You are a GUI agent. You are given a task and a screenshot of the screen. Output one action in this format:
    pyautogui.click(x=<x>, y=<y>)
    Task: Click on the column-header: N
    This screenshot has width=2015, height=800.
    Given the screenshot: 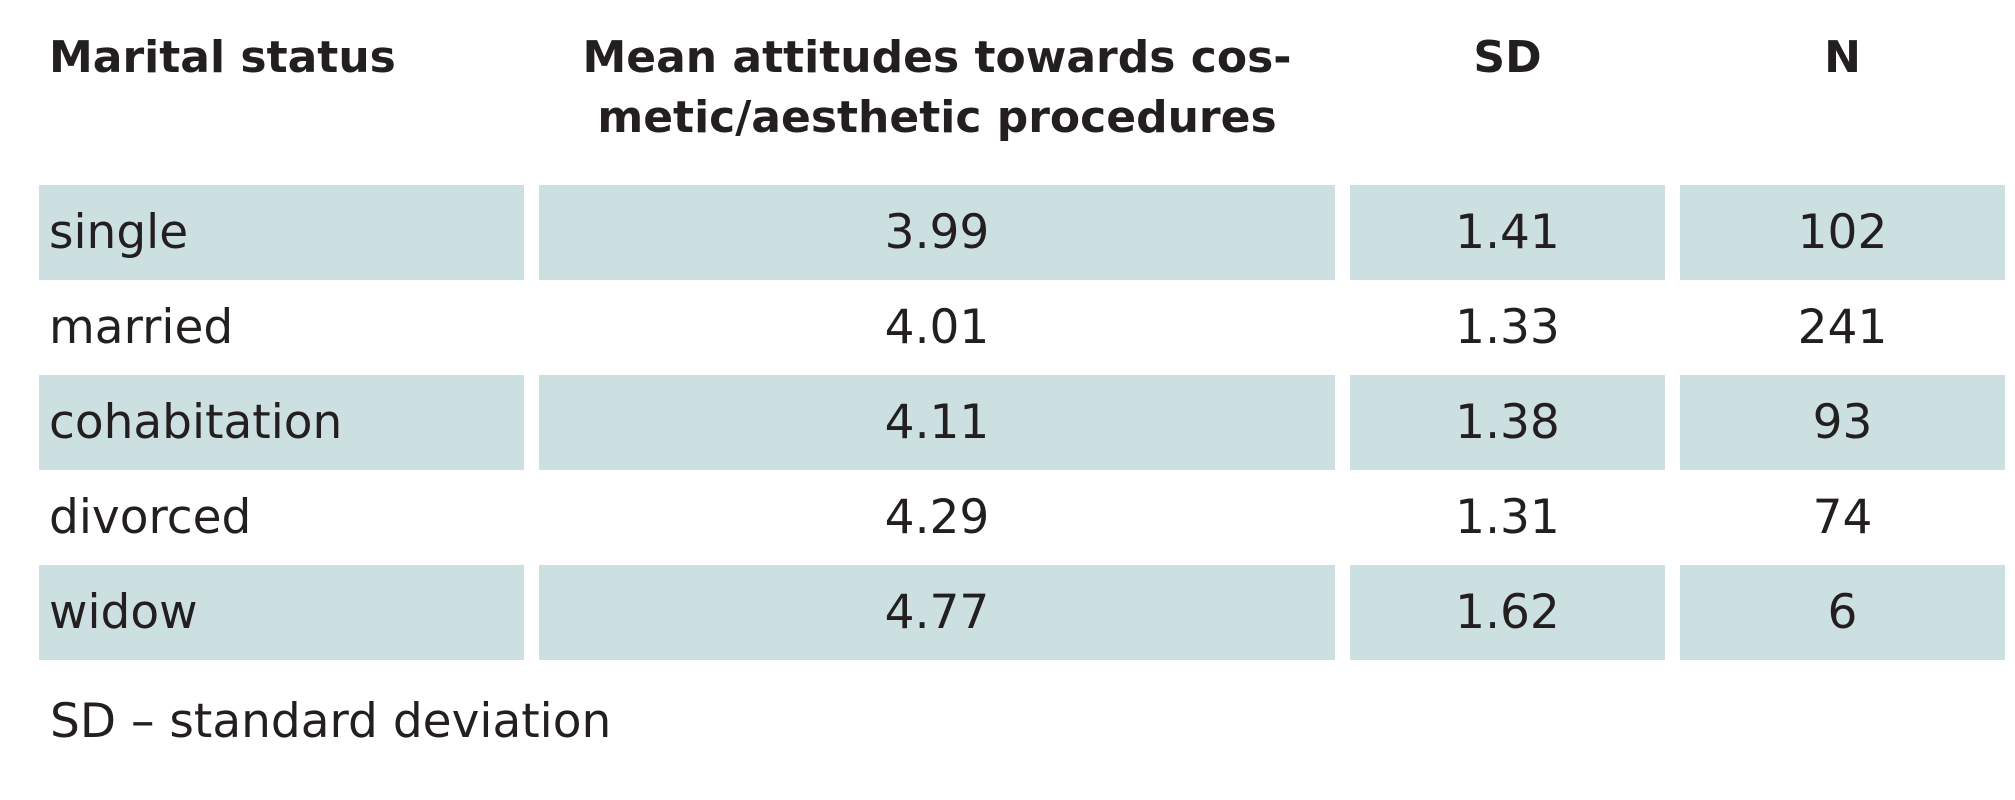 What is the action you would take?
    pyautogui.click(x=1842, y=57)
    